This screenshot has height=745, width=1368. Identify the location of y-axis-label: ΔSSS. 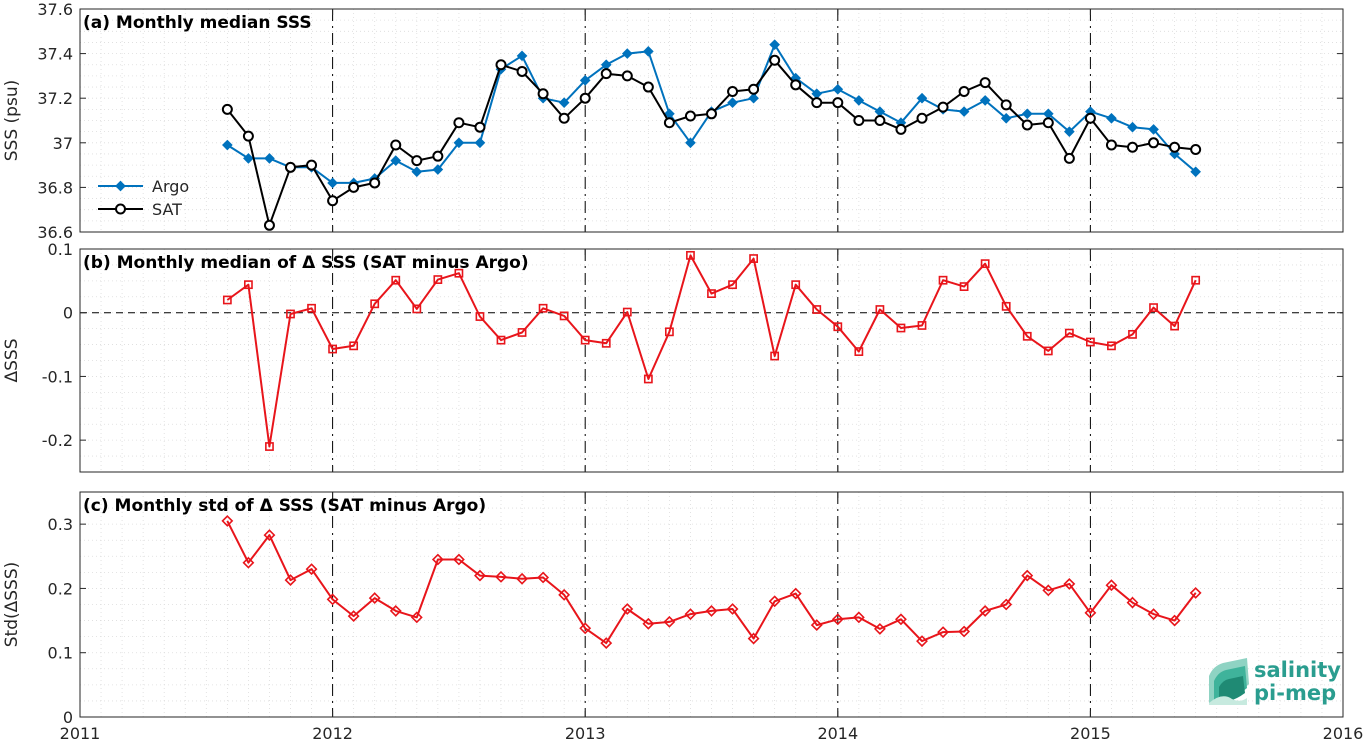
(12, 360).